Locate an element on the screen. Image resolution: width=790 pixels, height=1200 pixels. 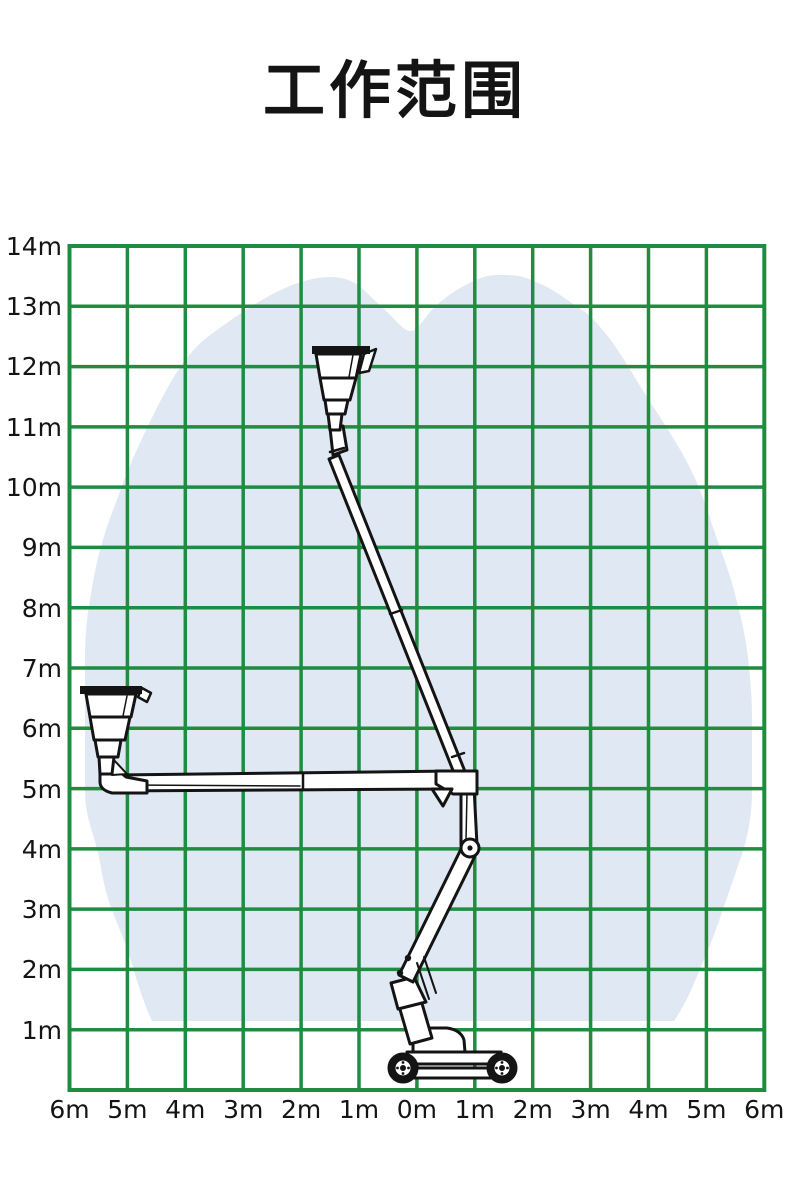
boom-horizontal is located at coordinates (283, 781).